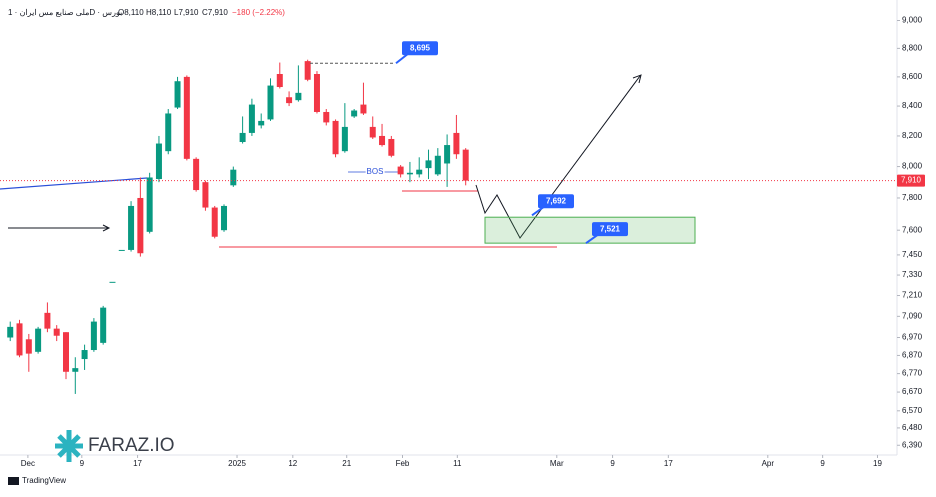 This screenshot has height=497, width=936. I want to click on y-tick-label: 9,000, so click(912, 20).